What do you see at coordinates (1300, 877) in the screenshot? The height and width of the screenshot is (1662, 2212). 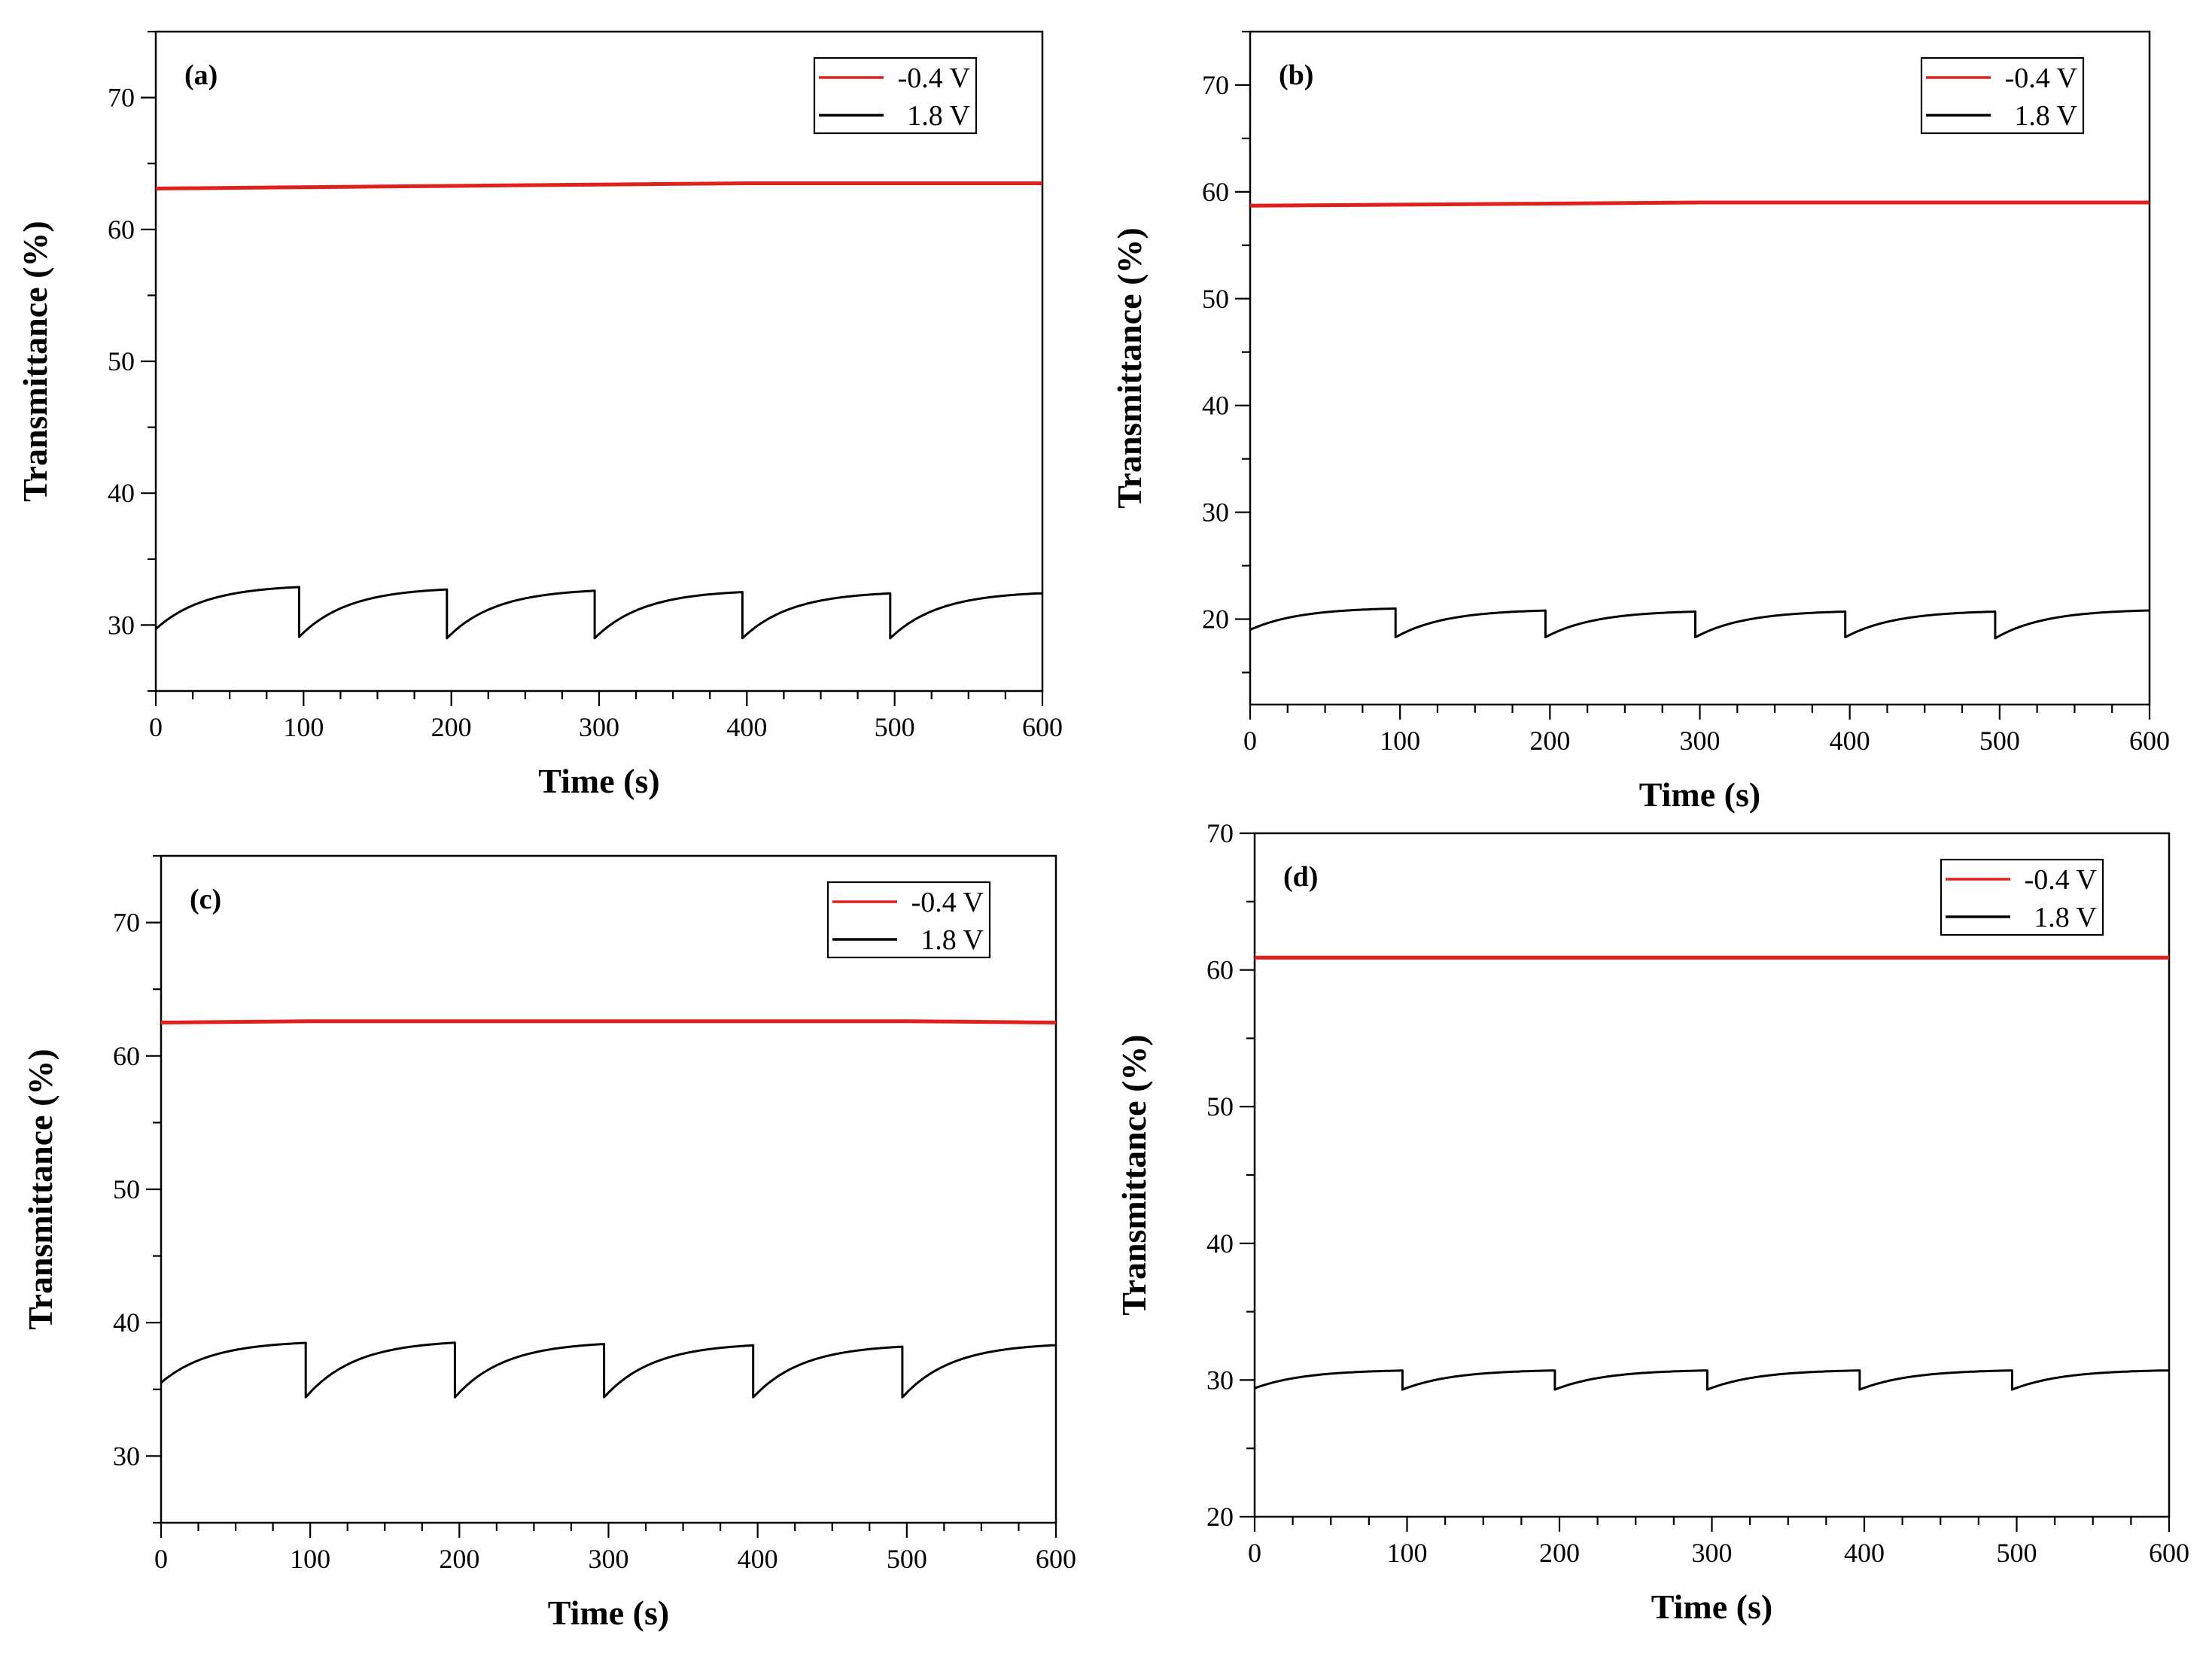 I see `panel-label: (d)` at bounding box center [1300, 877].